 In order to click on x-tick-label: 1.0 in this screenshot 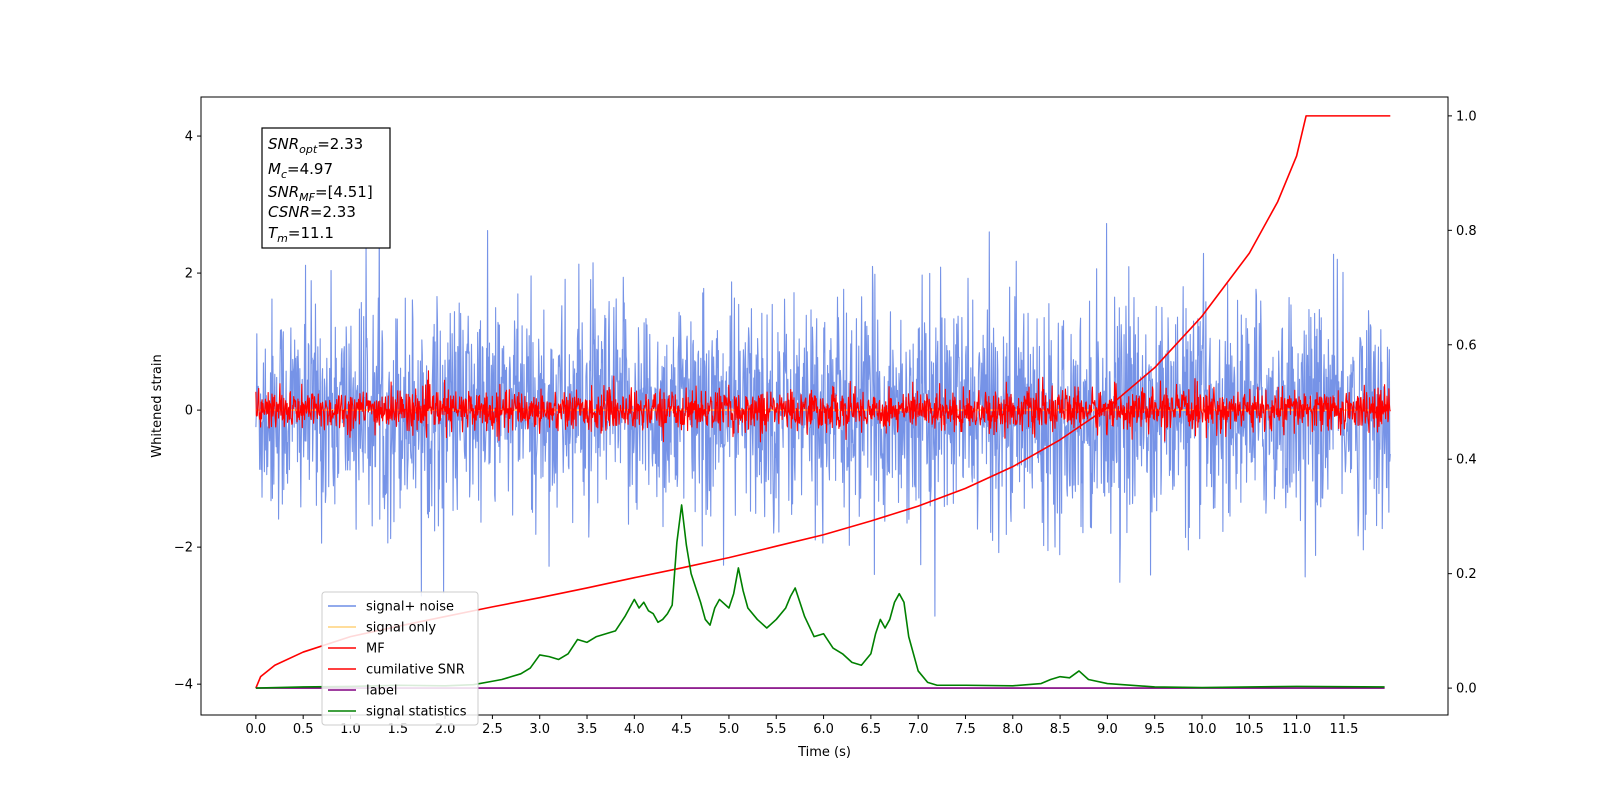, I will do `click(350, 729)`.